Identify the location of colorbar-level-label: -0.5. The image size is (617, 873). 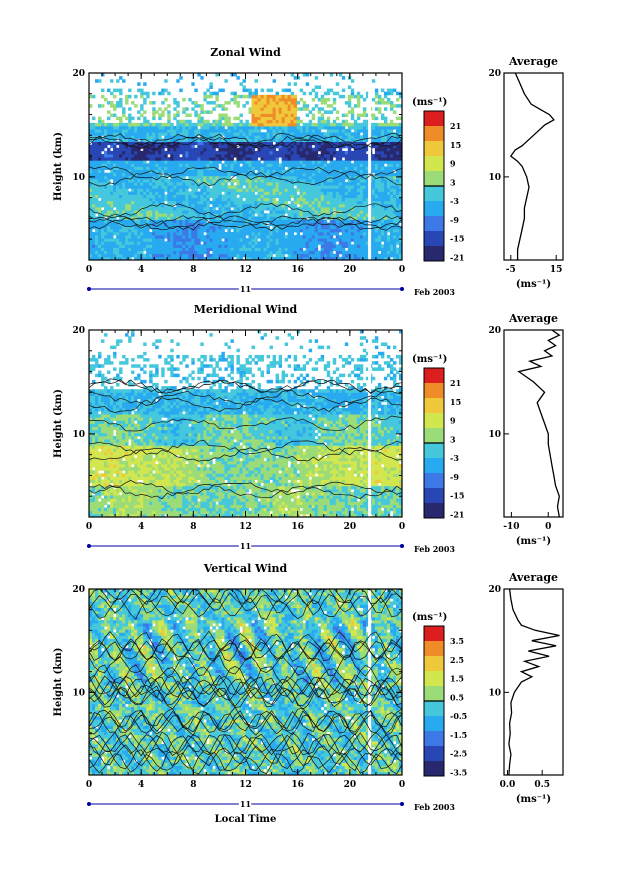
(458, 716).